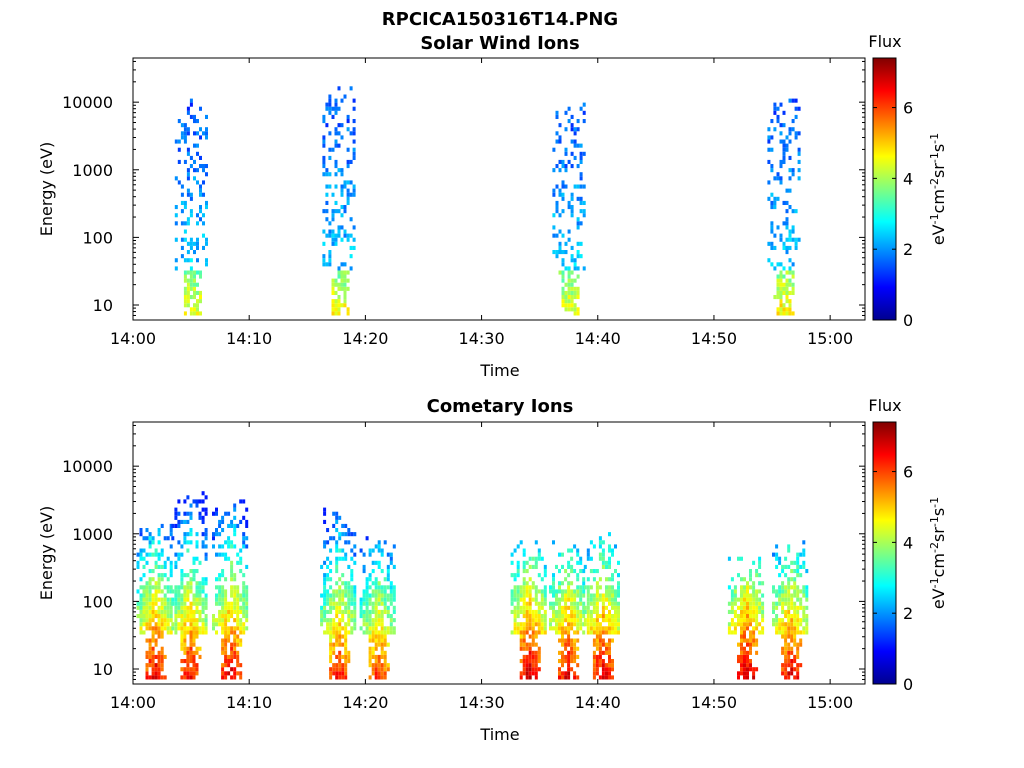 This screenshot has width=1024, height=768. Describe the element at coordinates (908, 684) in the screenshot. I see `colorbar-tick-label: 0` at that location.